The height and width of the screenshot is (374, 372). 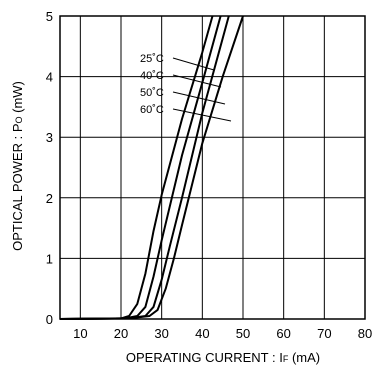 I want to click on x-tick-label: 60, so click(x=283, y=333).